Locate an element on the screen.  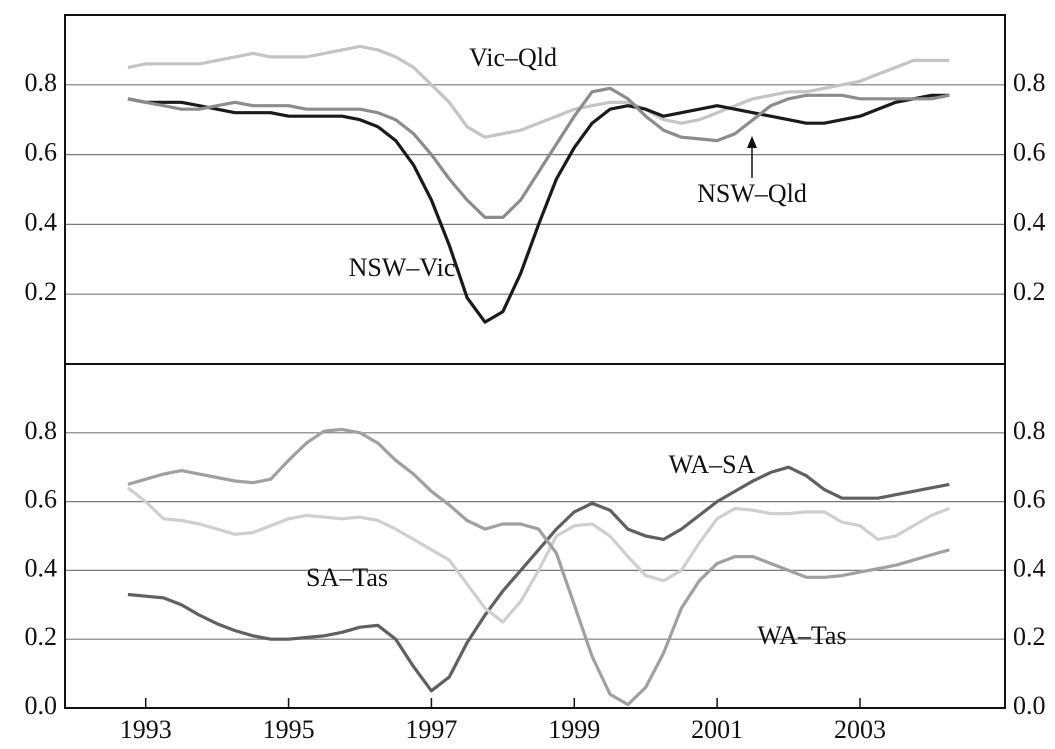
x-tick-label: 2001 is located at coordinates (717, 729).